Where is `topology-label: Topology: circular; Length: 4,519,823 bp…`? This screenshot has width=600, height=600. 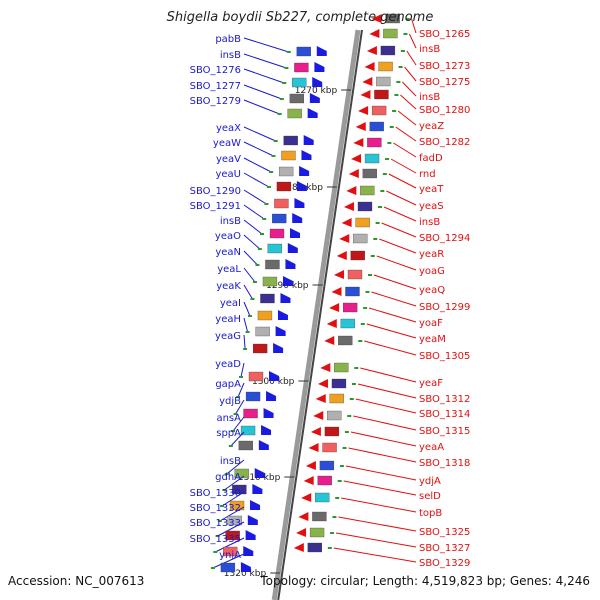 topology-label: Topology: circular; Length: 4,519,823 bp… is located at coordinates (425, 581).